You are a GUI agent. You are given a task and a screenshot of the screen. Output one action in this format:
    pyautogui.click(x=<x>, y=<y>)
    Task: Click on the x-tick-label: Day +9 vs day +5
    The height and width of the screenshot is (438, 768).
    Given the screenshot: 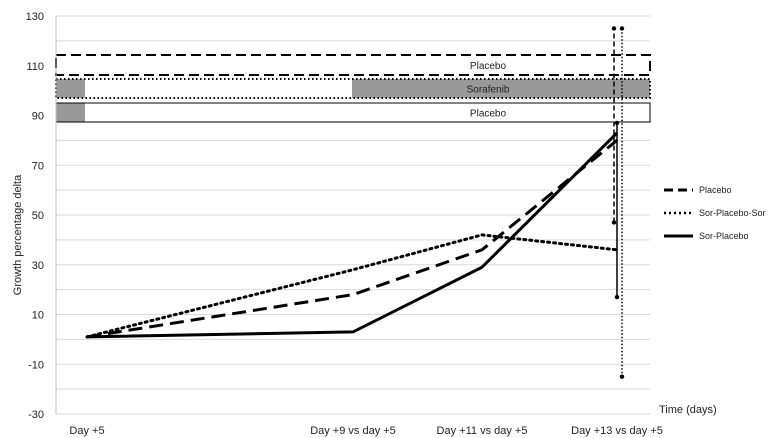 What is the action you would take?
    pyautogui.click(x=353, y=431)
    